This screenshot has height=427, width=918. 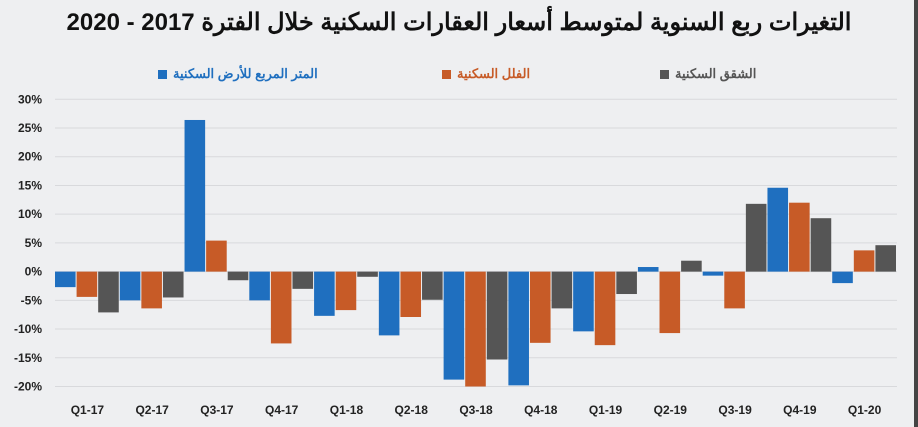 What do you see at coordinates (494, 73) in the screenshot?
I see `legend-label: الفلل السكنية` at bounding box center [494, 73].